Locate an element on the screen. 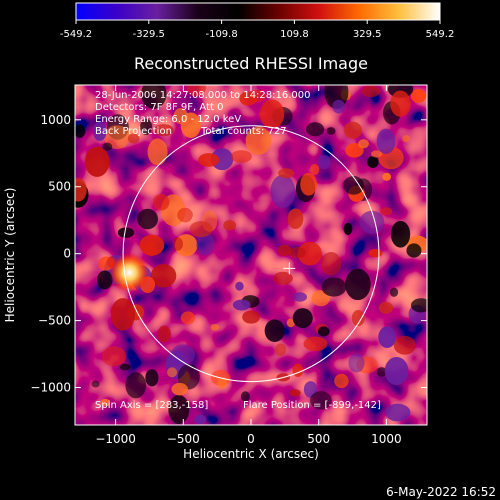 Image resolution: width=500 pixels, height=500 pixels. info-energy-range: Energy Range: 6.0 - 12.0 keV is located at coordinates (168, 119).